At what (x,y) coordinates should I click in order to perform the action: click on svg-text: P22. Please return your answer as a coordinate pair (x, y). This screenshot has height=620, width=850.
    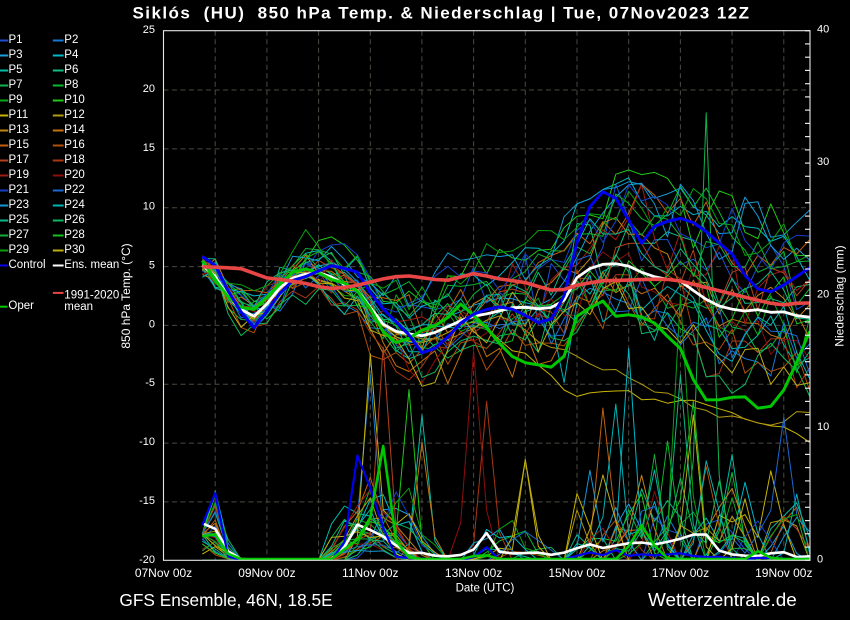
    Looking at the image, I should click on (74, 190).